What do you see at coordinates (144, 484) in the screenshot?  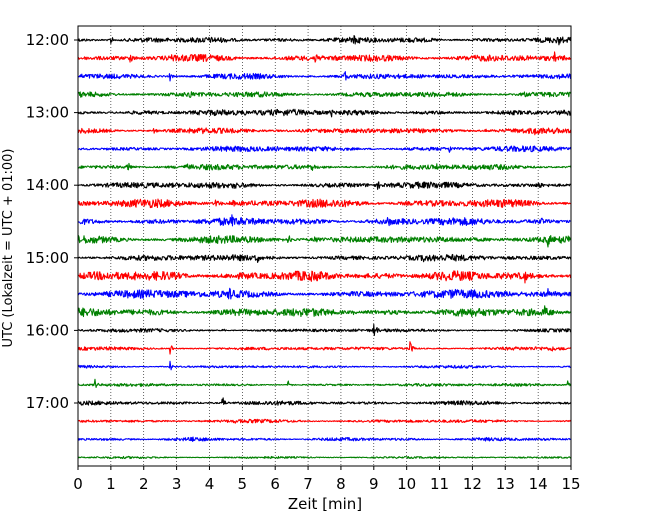 I see `x-tick-label: 2` at bounding box center [144, 484].